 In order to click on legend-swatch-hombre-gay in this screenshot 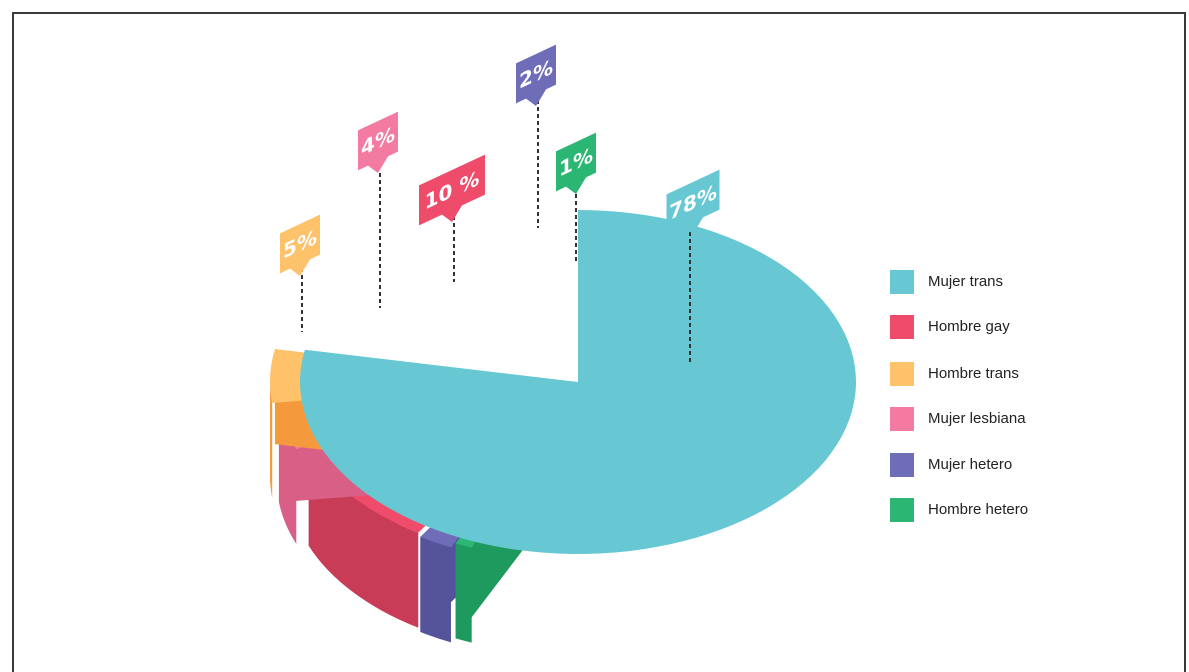, I will do `click(902, 327)`.